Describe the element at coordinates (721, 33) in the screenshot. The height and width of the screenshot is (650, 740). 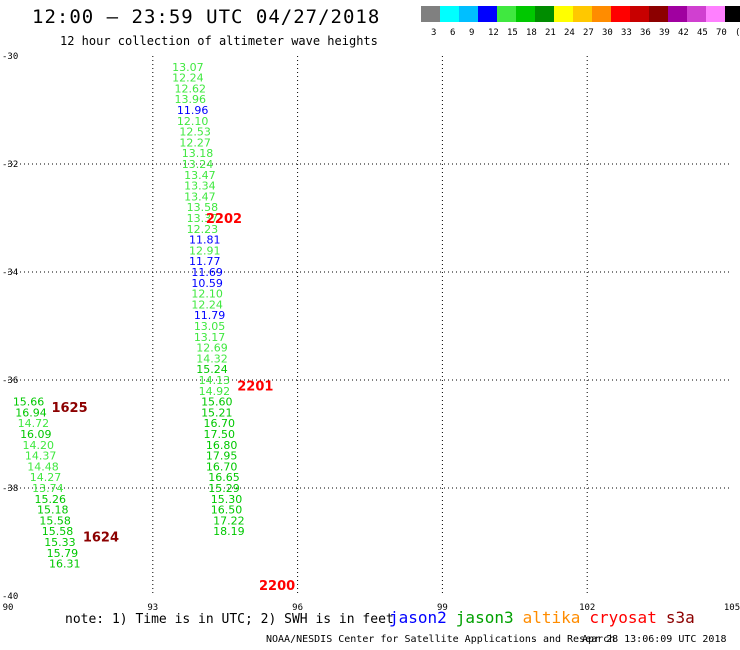
I see `colorbar-label: 70` at that location.